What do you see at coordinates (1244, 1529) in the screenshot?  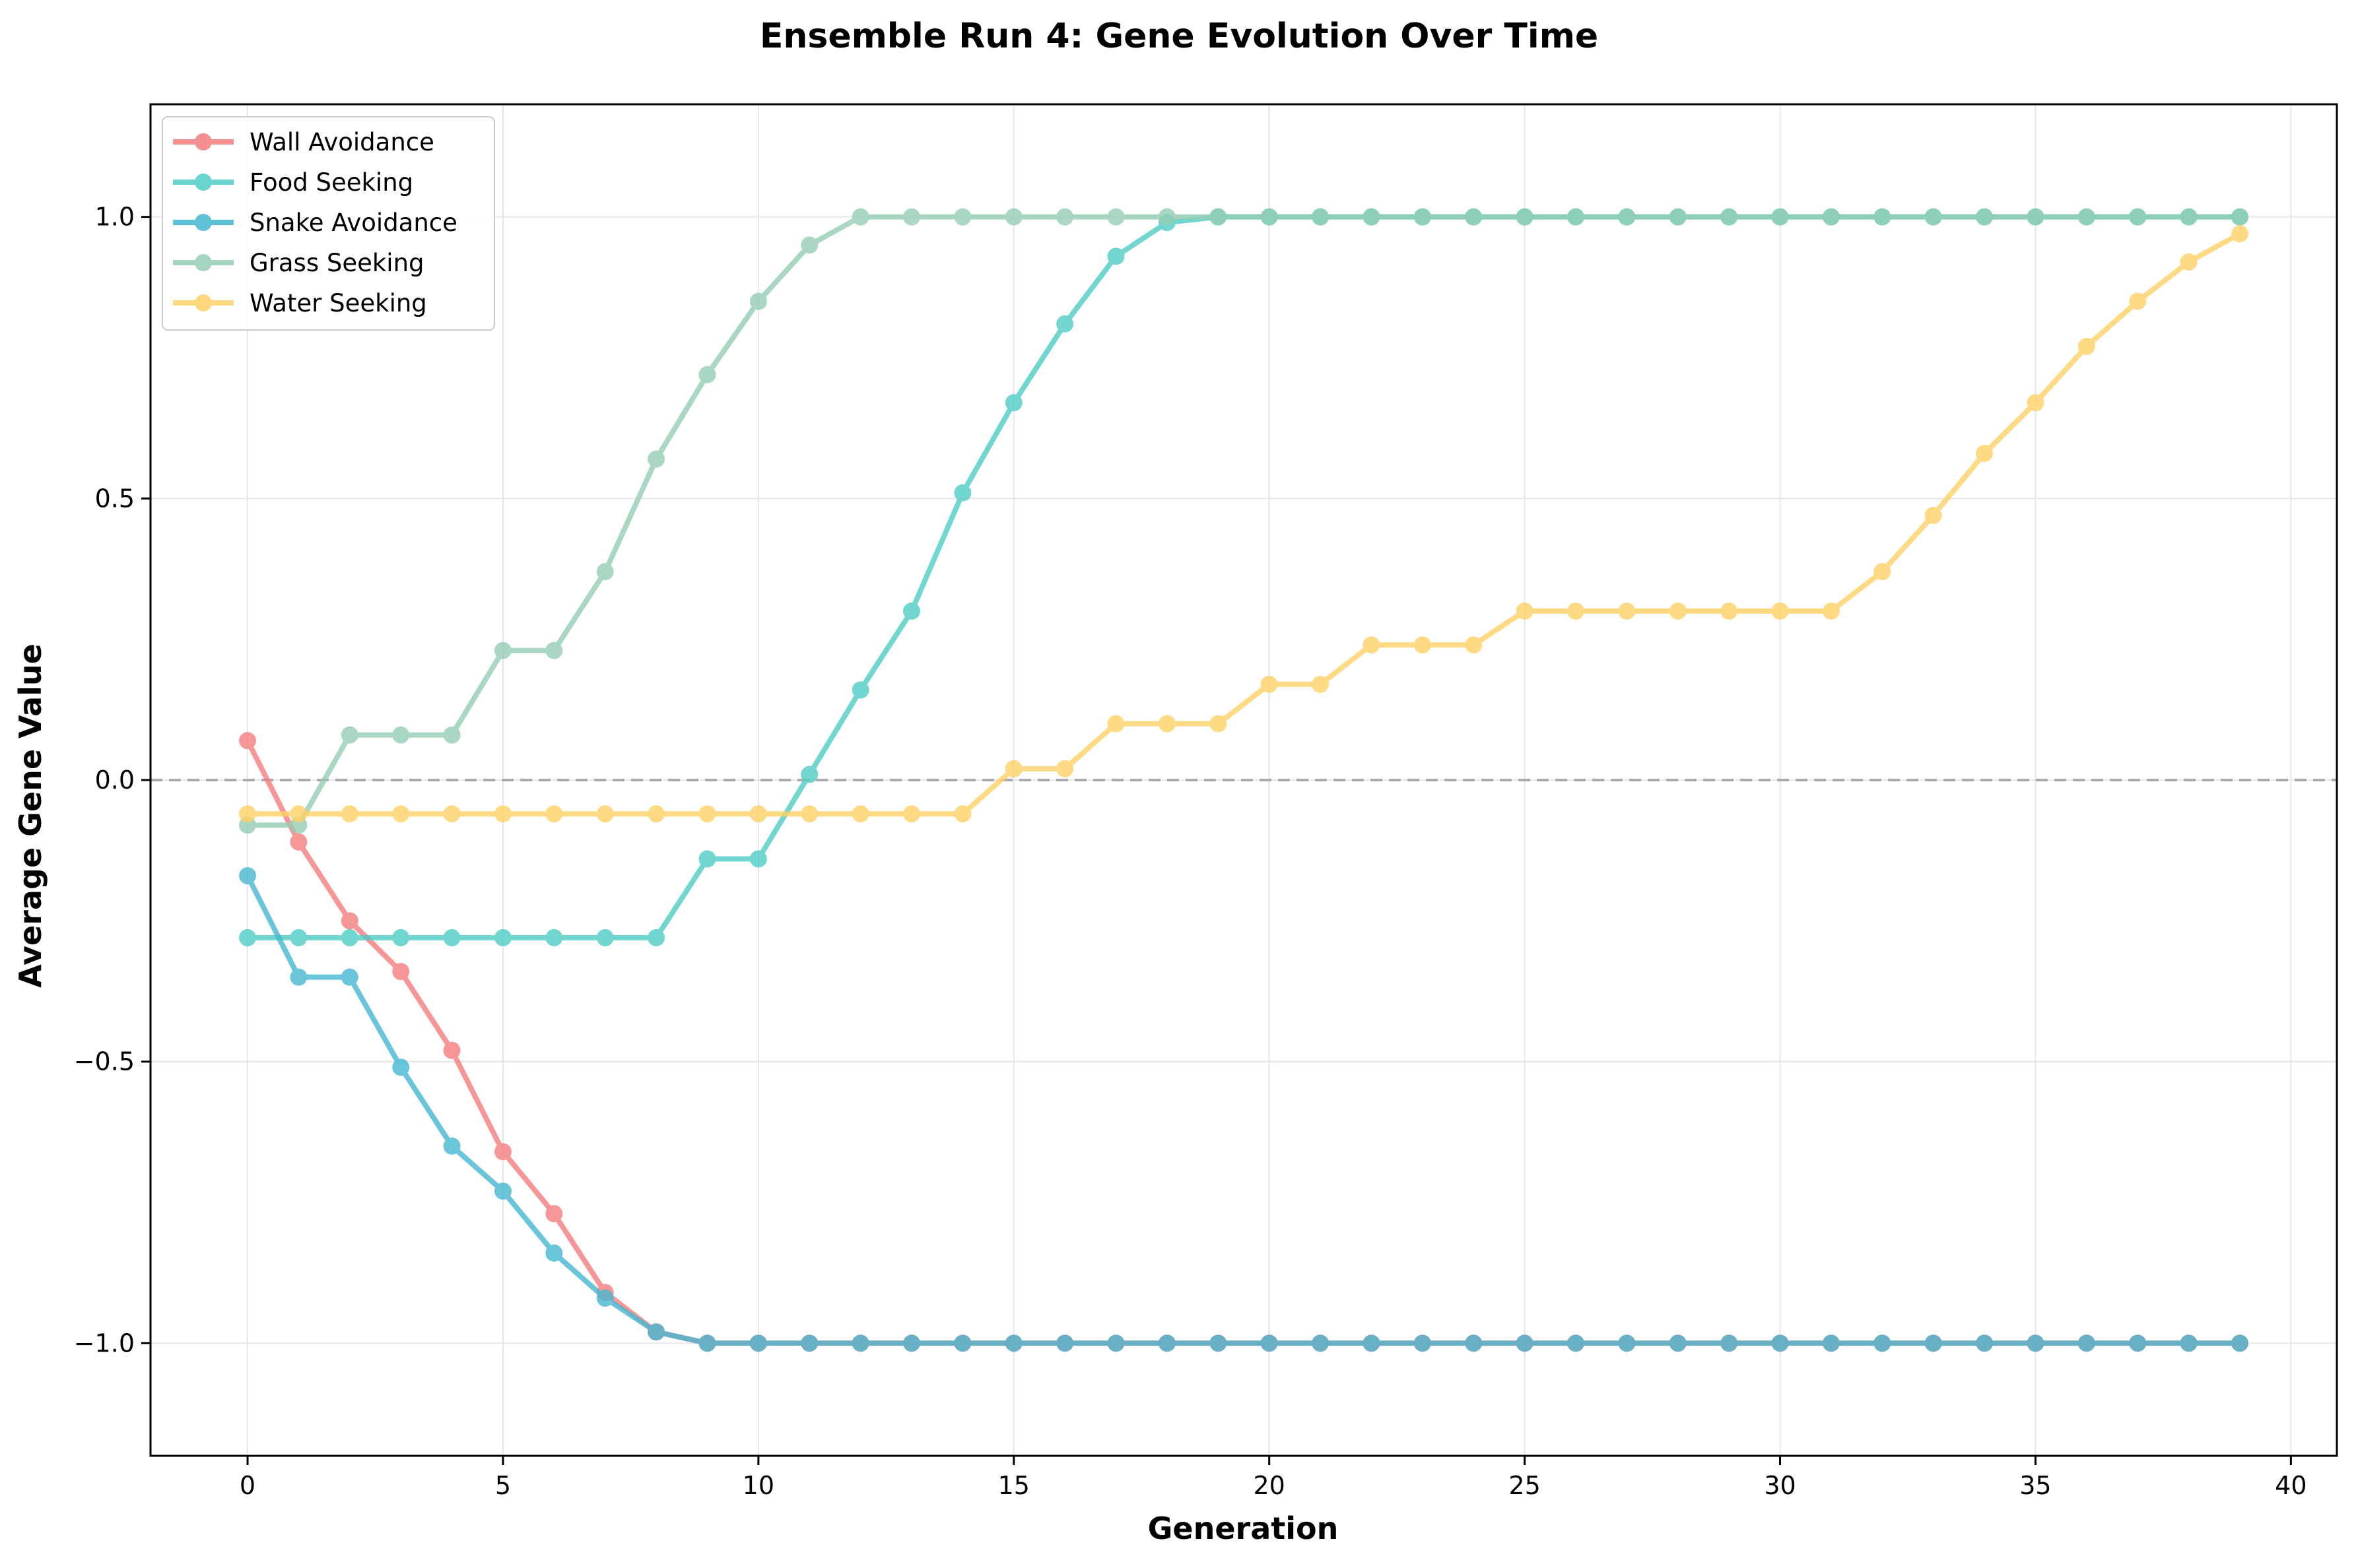 I see `x-axis-label: Generation` at bounding box center [1244, 1529].